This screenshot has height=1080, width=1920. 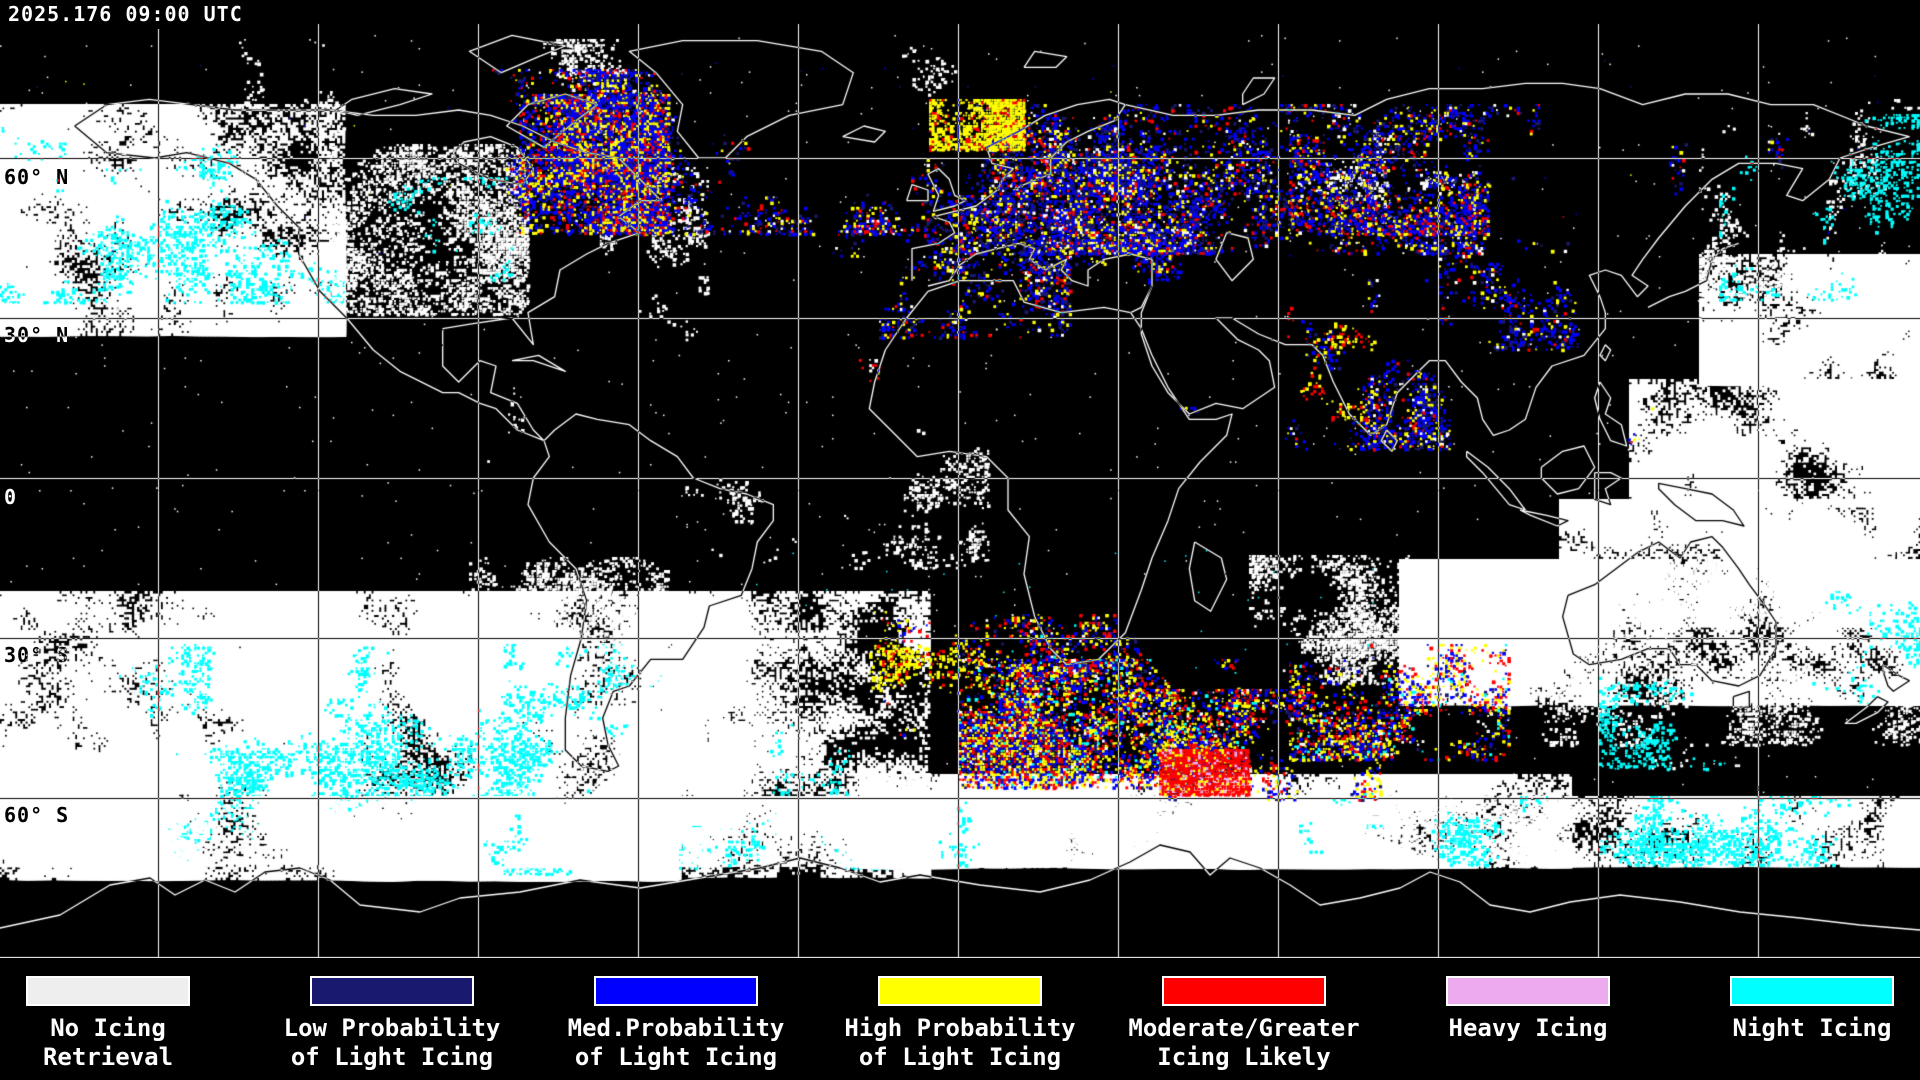 I want to click on legend-item: Heavy Icing, so click(x=1528, y=1009).